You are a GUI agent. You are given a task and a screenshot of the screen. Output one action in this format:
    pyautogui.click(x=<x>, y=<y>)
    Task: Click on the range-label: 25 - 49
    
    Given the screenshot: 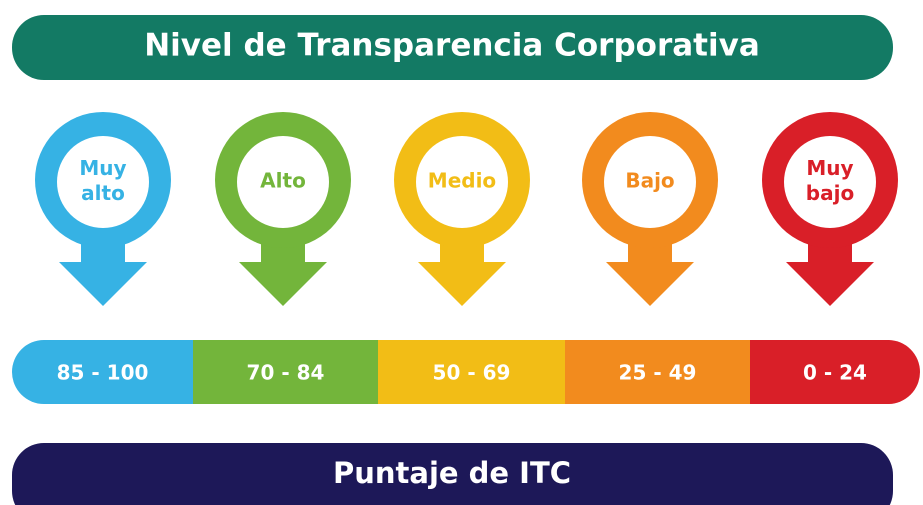 What is the action you would take?
    pyautogui.click(x=658, y=373)
    